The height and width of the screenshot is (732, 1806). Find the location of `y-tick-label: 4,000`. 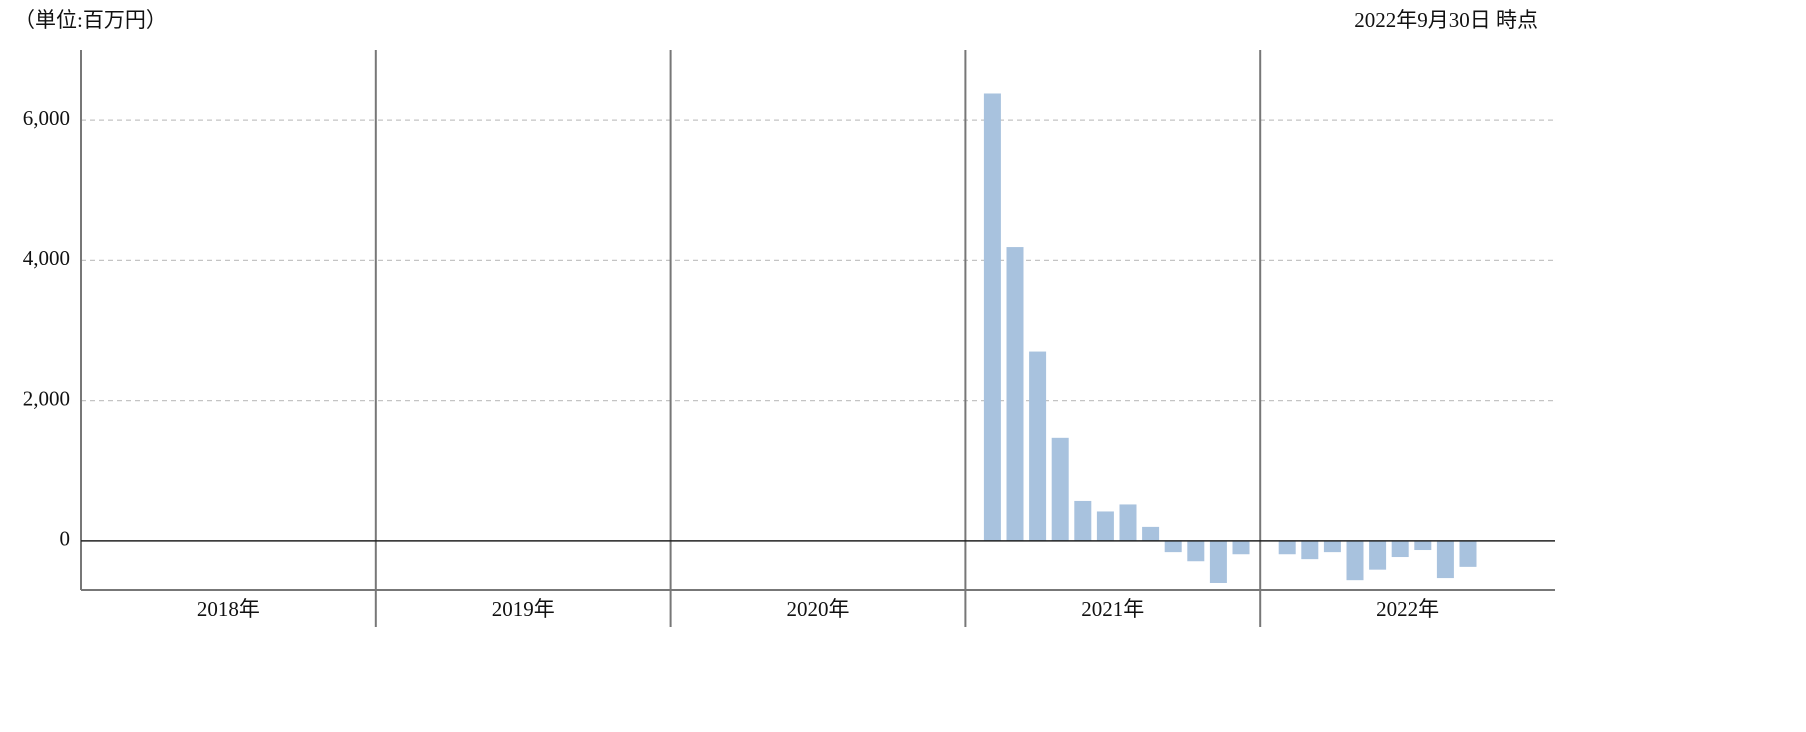

y-tick-label: 4,000 is located at coordinates (46, 258).